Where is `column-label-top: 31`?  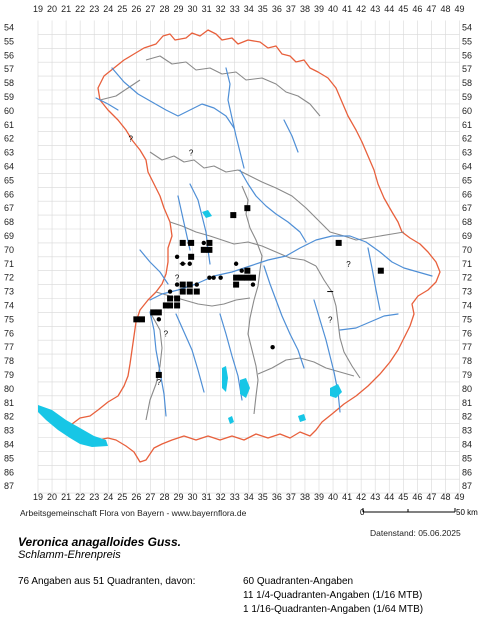 column-label-top: 31 is located at coordinates (207, 9).